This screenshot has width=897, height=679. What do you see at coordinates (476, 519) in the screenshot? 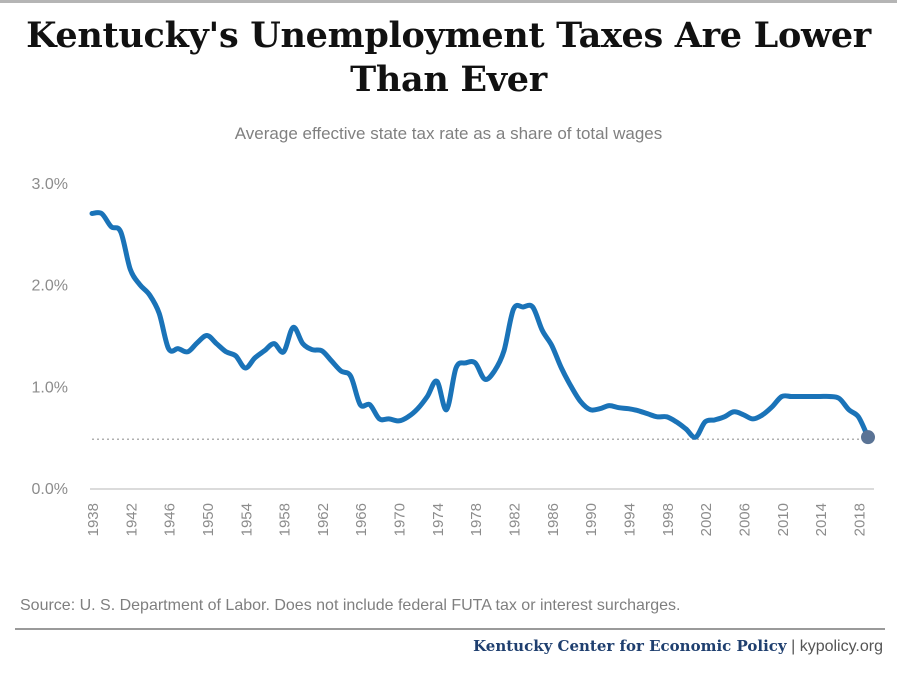
I see `x-tick-label: 1978` at bounding box center [476, 519].